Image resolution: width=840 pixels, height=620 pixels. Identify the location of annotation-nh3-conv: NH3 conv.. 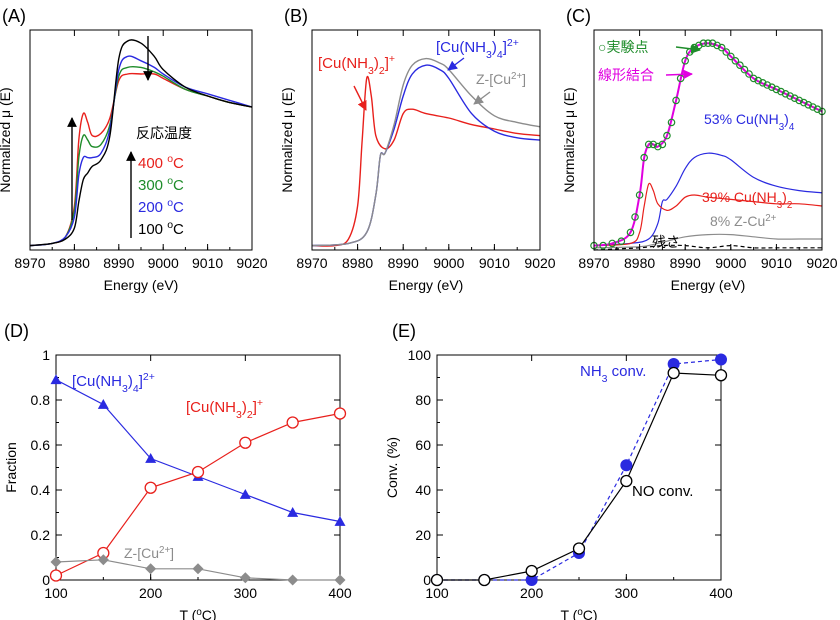
(613, 374).